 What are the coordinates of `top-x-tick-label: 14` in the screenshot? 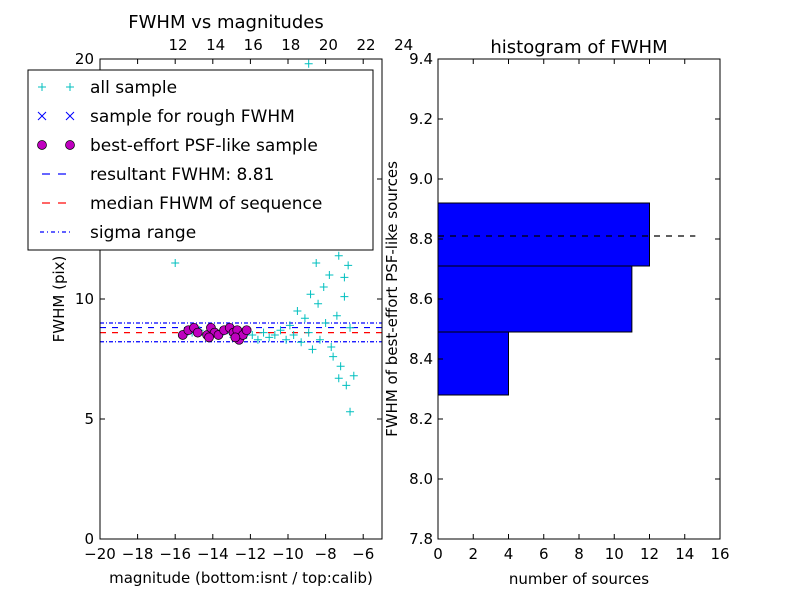 It's located at (215, 45).